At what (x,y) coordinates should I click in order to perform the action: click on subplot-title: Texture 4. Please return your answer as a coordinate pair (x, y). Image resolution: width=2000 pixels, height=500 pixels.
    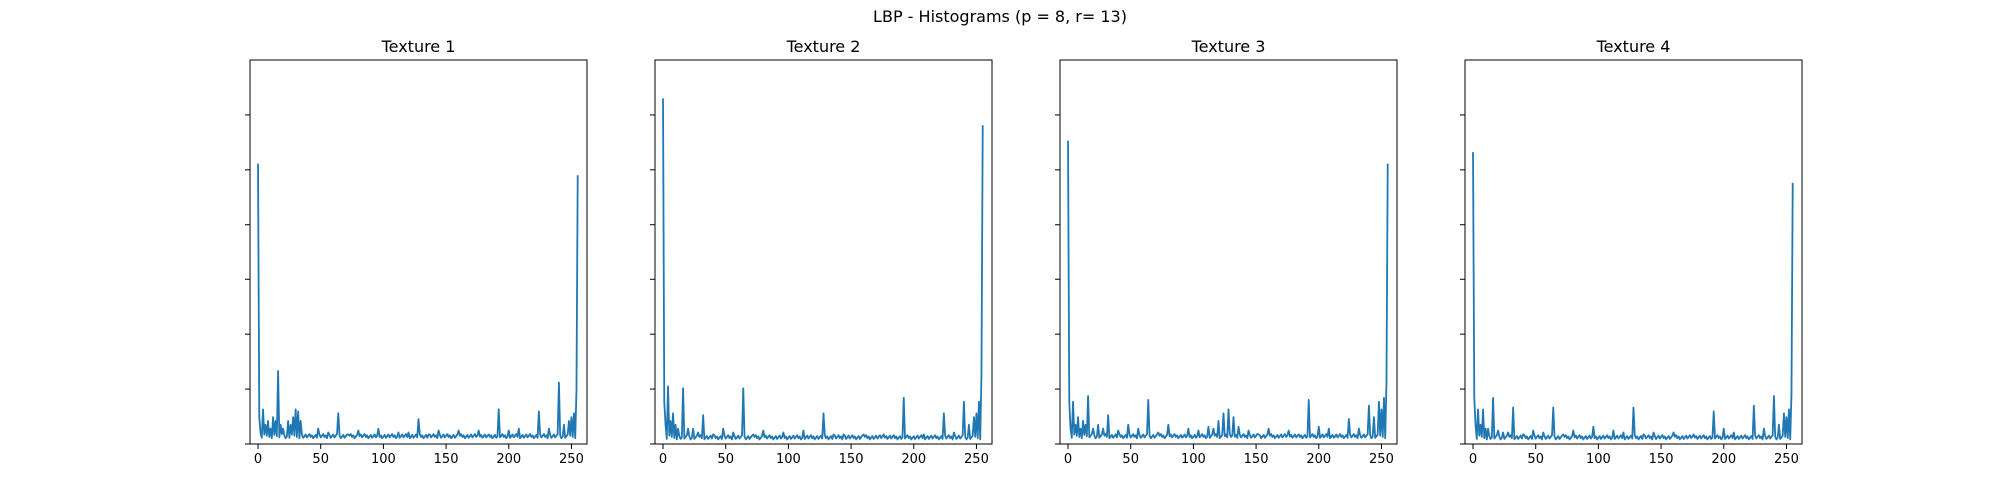
    Looking at the image, I should click on (1633, 46).